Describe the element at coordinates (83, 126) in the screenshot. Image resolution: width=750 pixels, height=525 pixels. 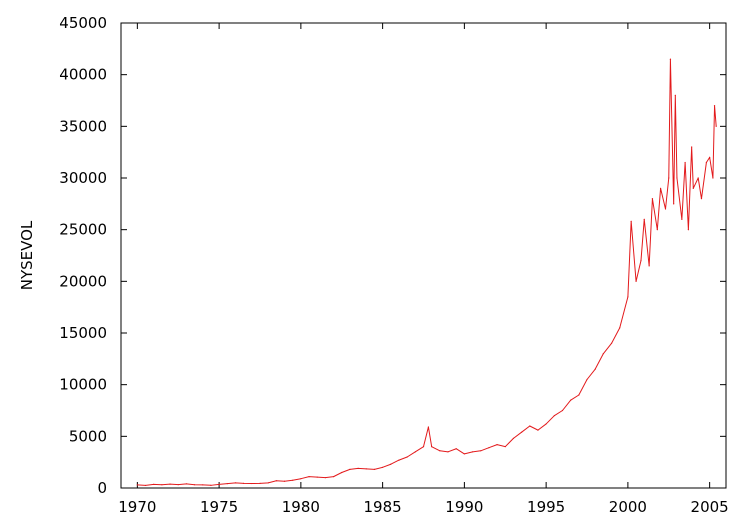
I see `y-tick-label: 35000` at that location.